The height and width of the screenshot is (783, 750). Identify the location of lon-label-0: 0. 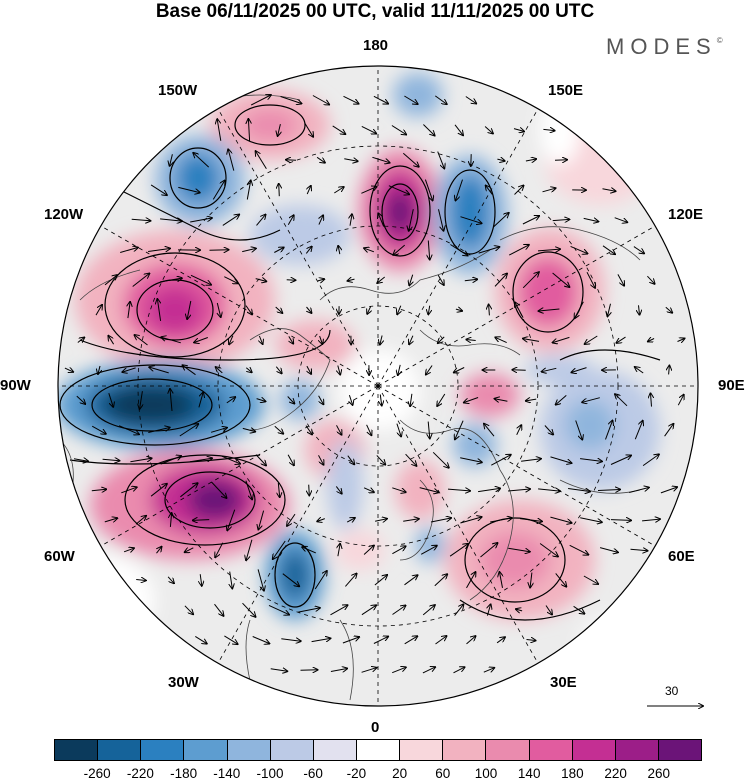
(375, 727).